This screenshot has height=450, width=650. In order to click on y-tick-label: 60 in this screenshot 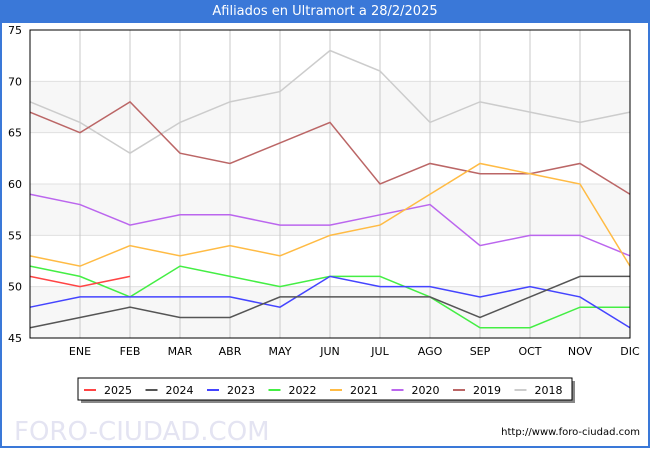, I will do `click(15, 184)`.